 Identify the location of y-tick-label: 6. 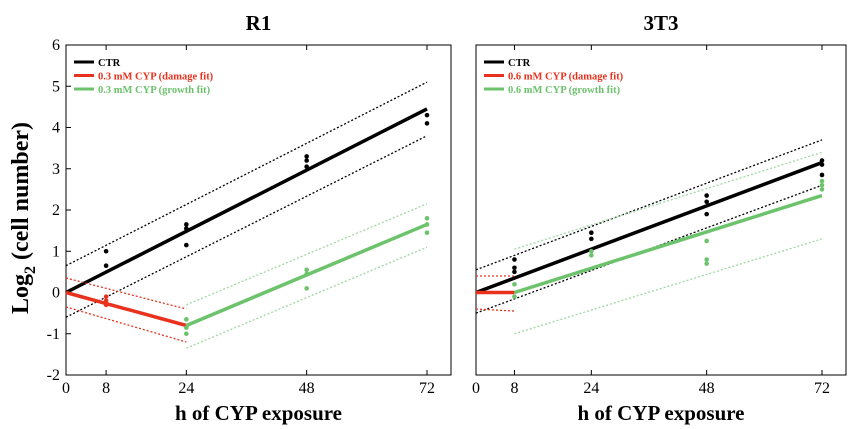
(56, 45).